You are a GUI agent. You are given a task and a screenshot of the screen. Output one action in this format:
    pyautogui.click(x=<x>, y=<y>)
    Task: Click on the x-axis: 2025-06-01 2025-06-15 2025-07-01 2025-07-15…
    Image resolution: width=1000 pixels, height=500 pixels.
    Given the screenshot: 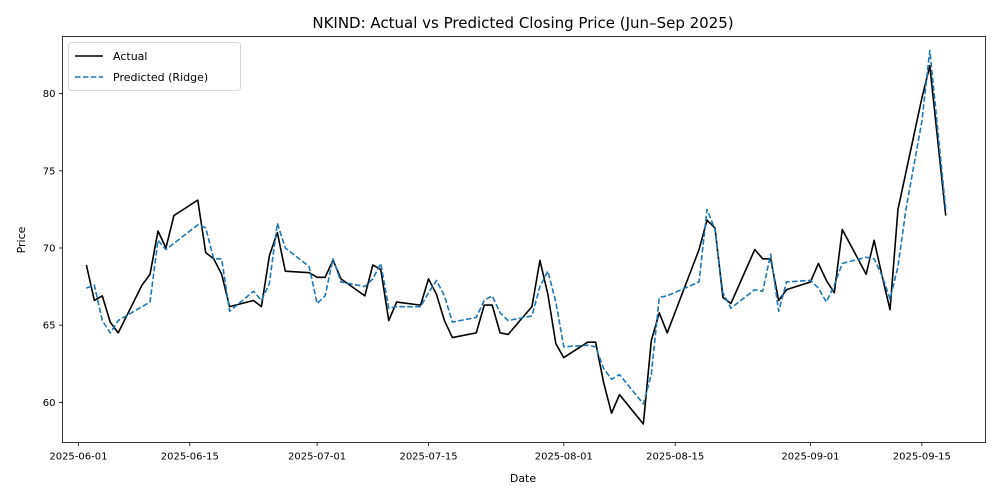 What is the action you would take?
    pyautogui.click(x=500, y=452)
    